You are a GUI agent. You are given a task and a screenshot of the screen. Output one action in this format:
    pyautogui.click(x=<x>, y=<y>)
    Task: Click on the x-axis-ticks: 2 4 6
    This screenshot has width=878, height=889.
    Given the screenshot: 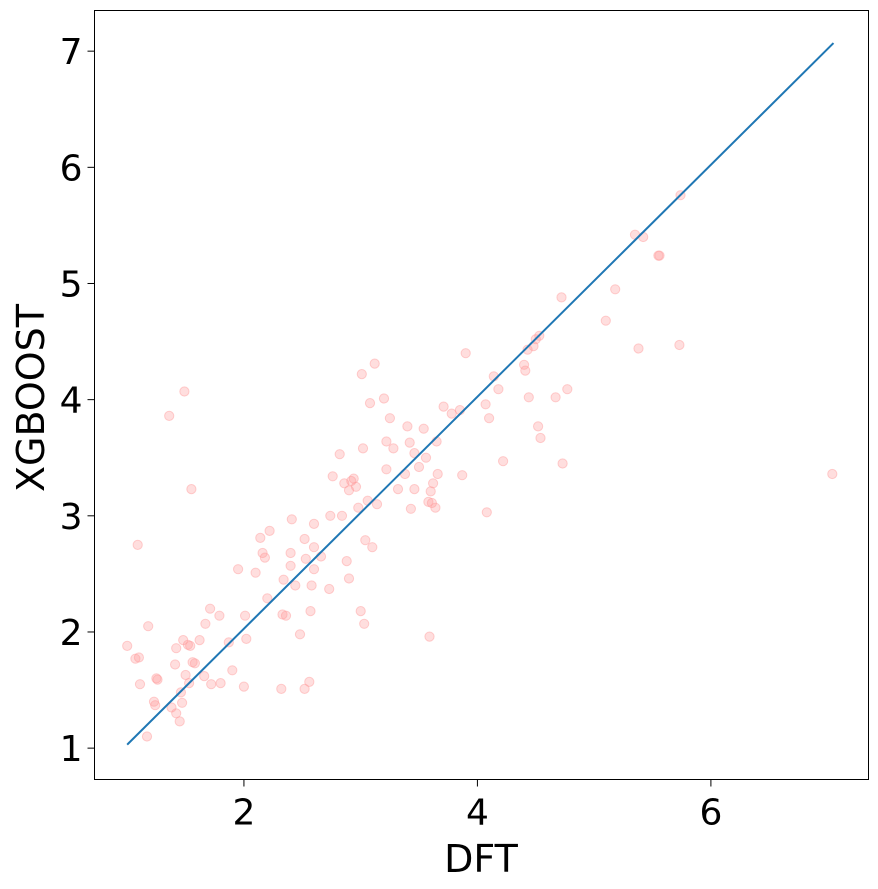 What is the action you would take?
    pyautogui.click(x=477, y=806)
    